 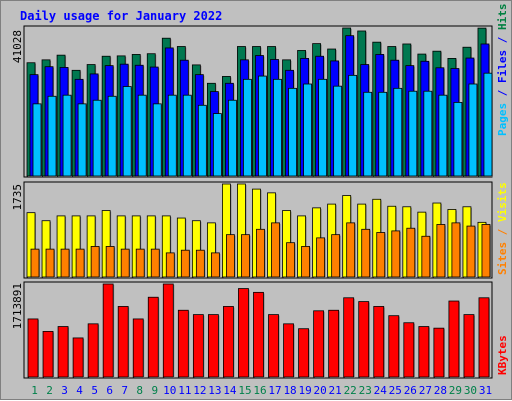 I want to click on x-label-17: 17, so click(x=274, y=390).